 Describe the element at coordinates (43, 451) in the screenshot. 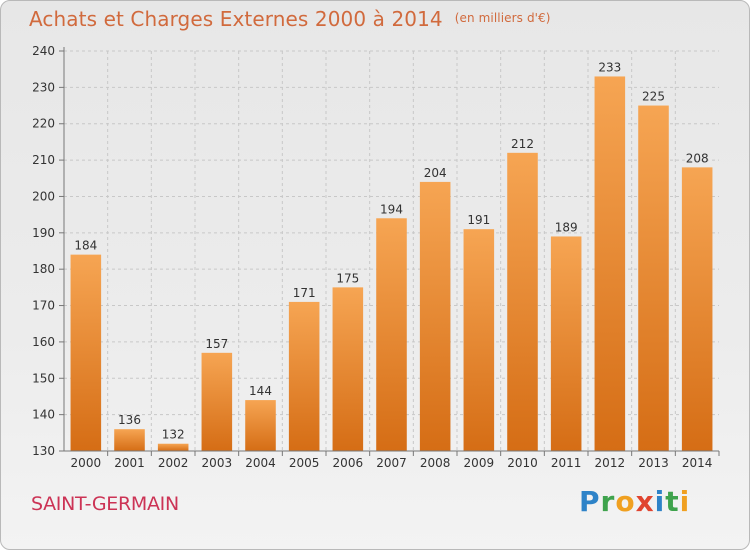

I see `y-tick-label: 130` at that location.